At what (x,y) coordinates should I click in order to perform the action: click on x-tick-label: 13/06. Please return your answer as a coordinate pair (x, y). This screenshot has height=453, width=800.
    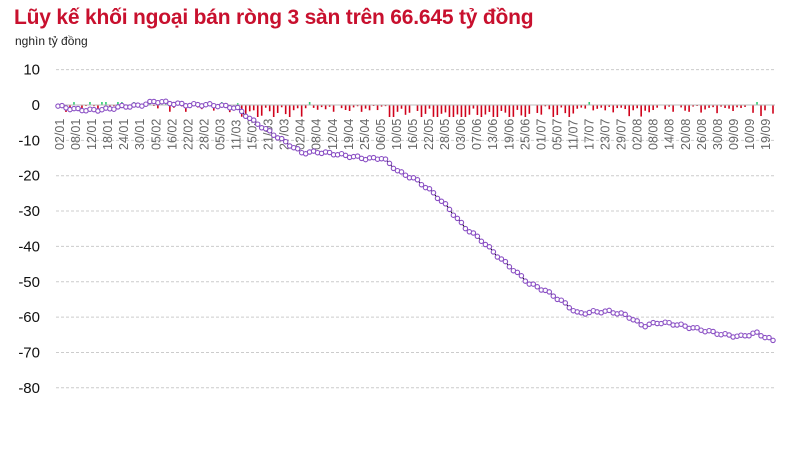
    Looking at the image, I should click on (493, 134).